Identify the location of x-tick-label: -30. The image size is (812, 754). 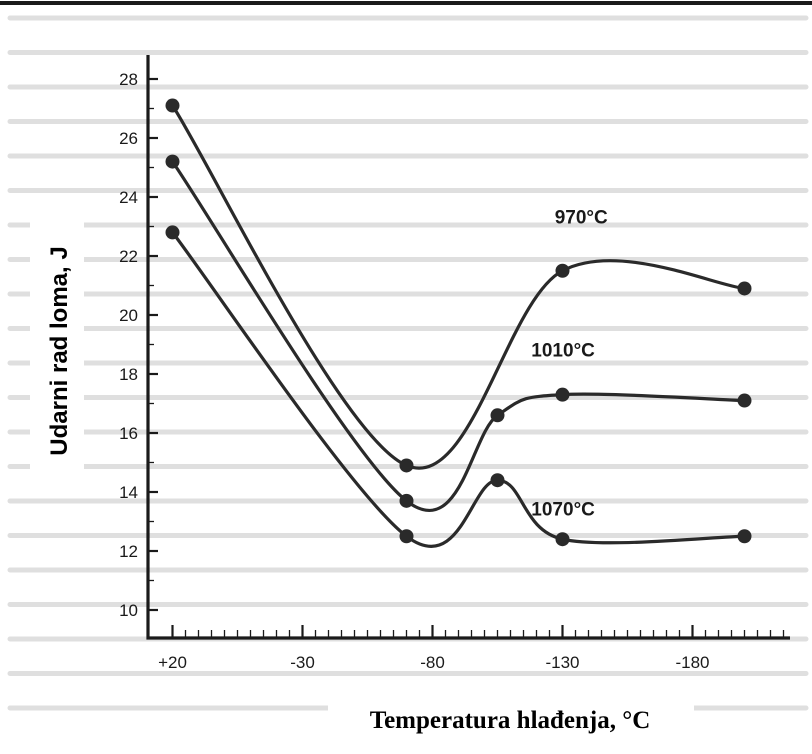
(302, 662).